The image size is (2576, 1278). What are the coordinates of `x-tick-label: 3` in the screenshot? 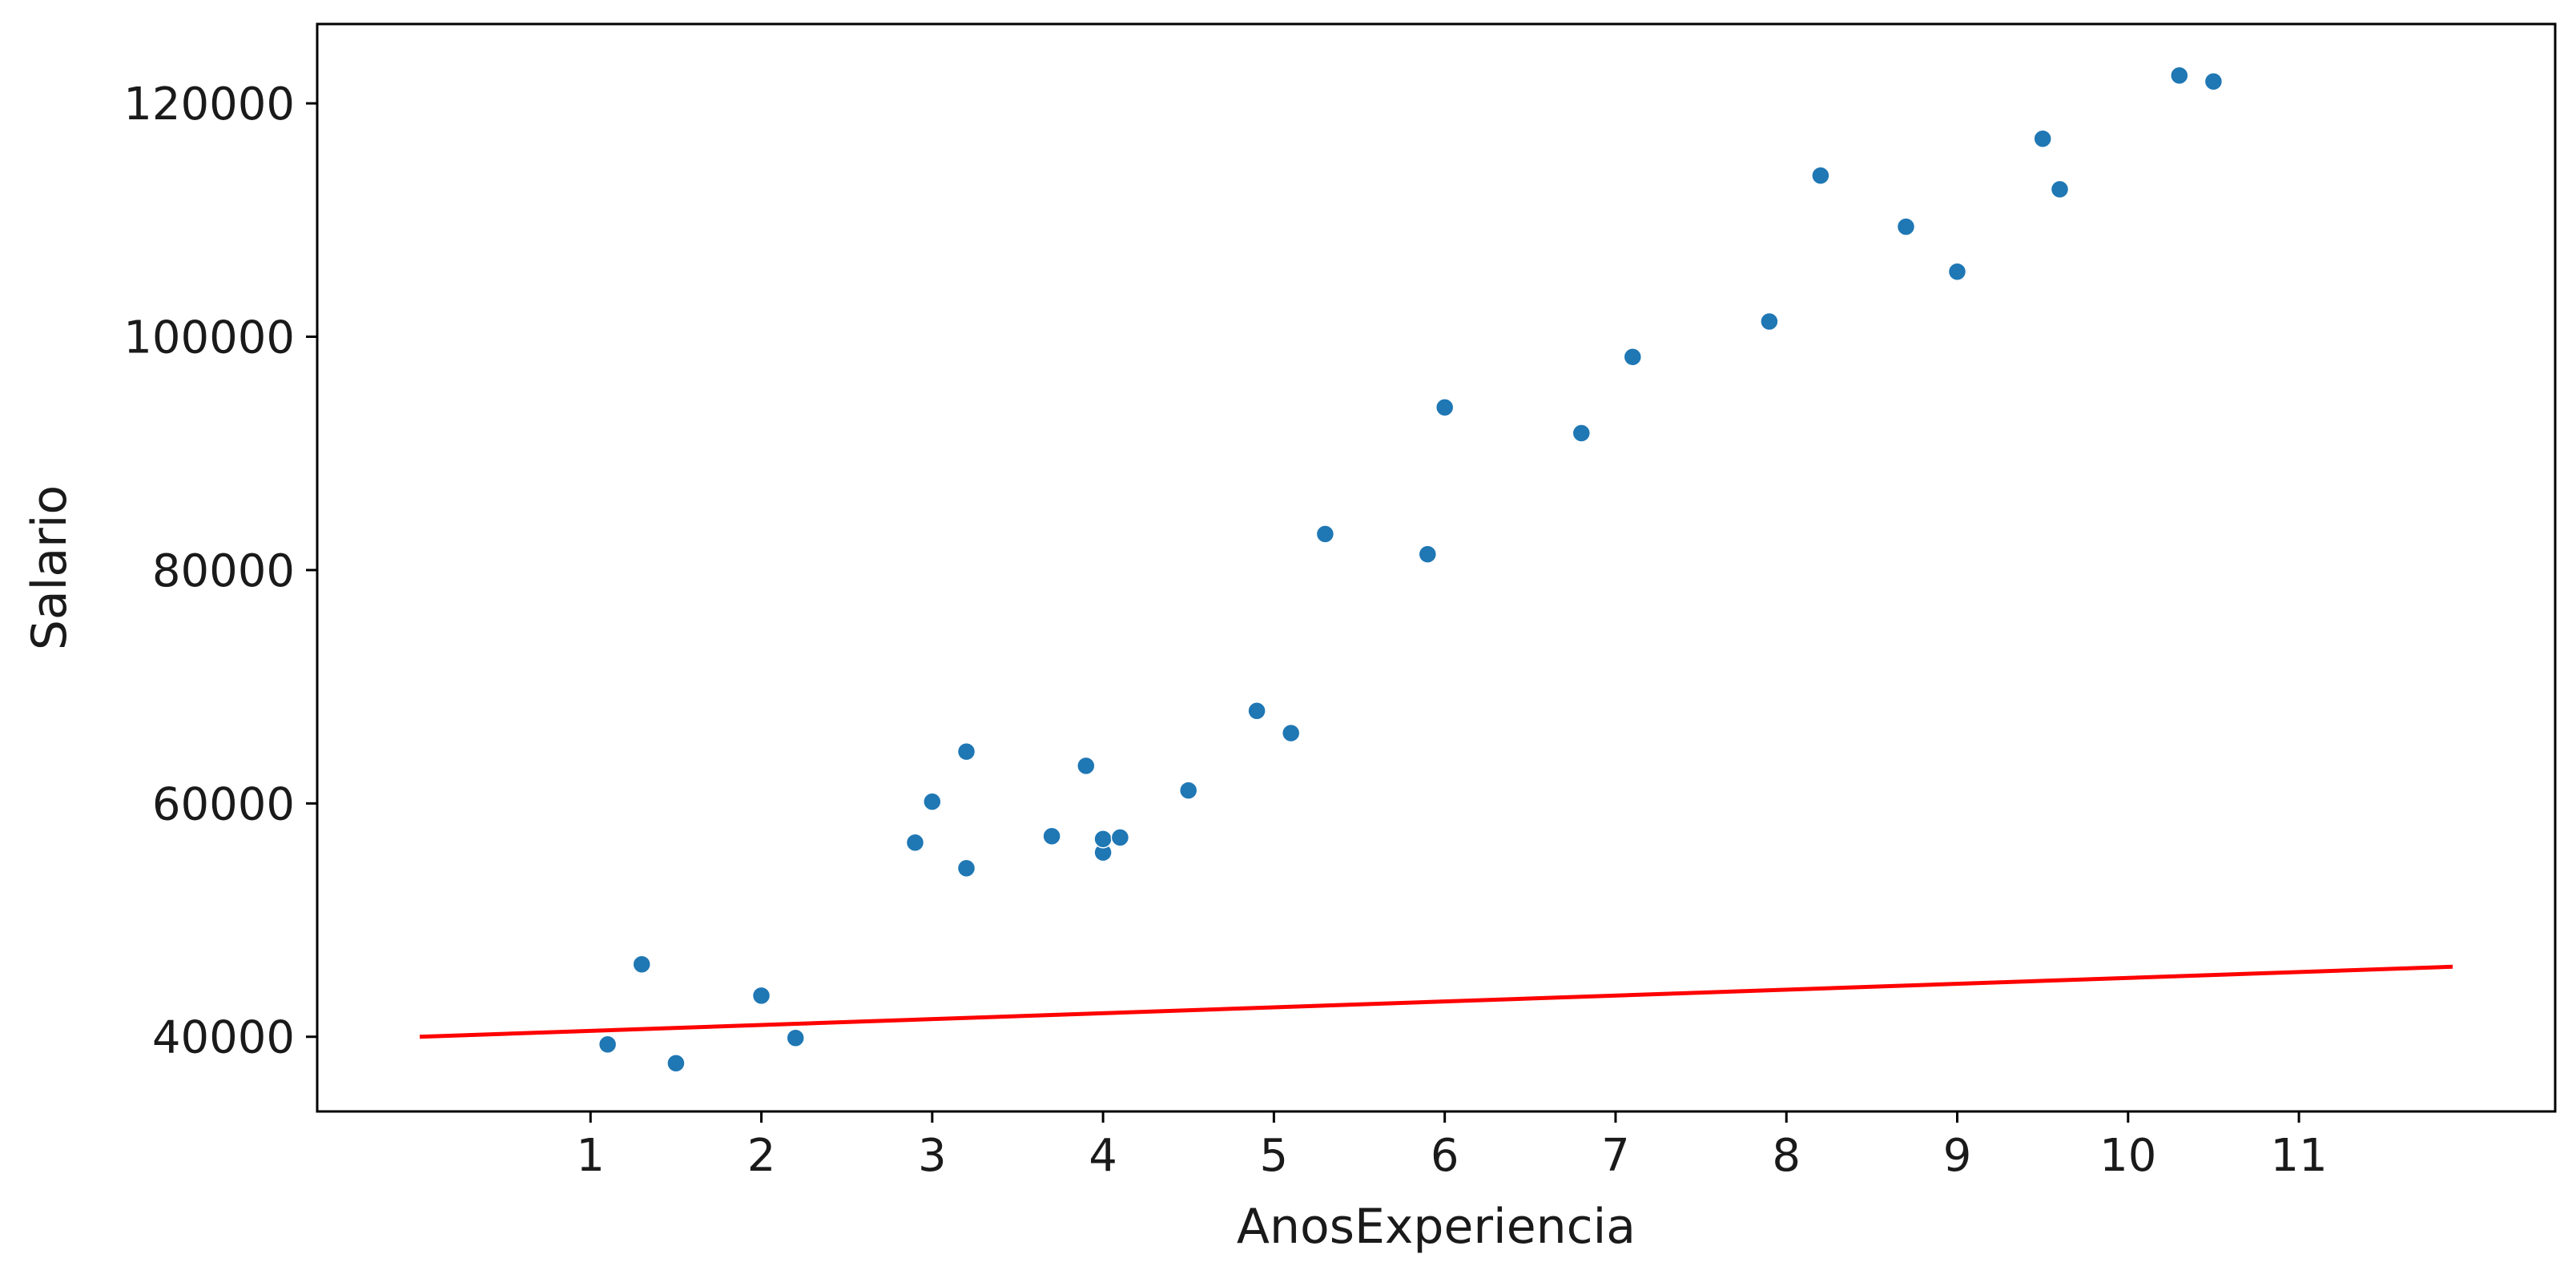 It's located at (933, 1156).